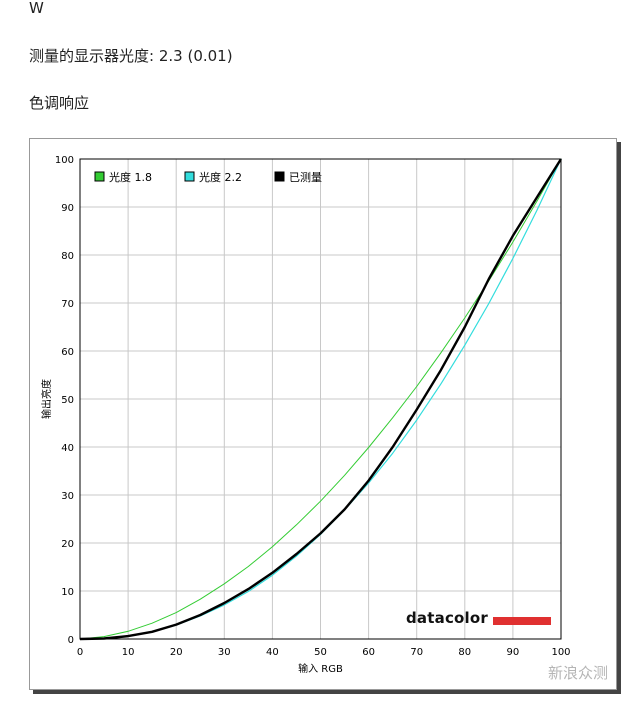  What do you see at coordinates (67, 592) in the screenshot?
I see `y-tick-label-10: 10` at bounding box center [67, 592].